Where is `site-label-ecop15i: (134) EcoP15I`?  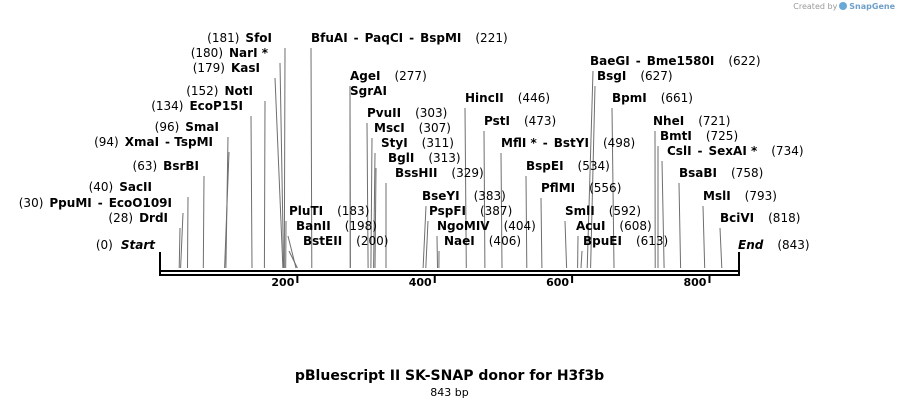 site-label-ecop15i: (134) EcoP15I is located at coordinates (197, 106).